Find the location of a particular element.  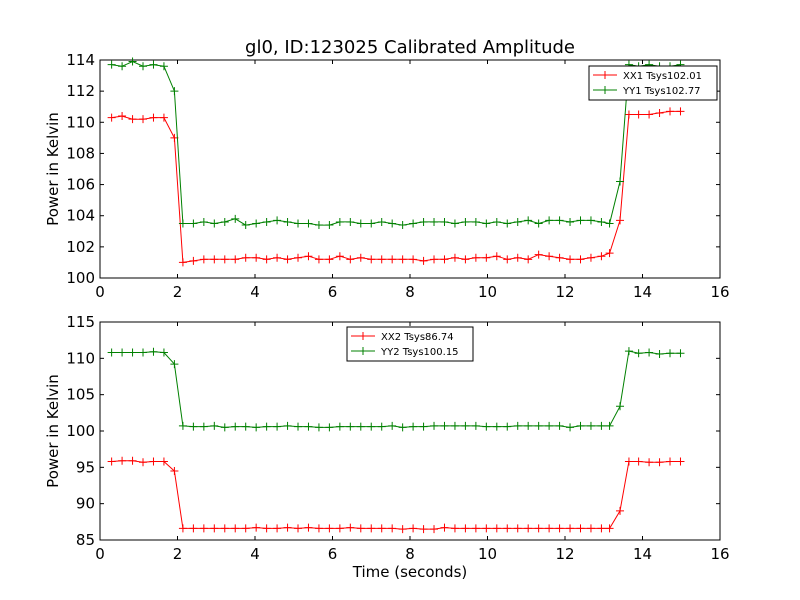

y-tick-label: 90 is located at coordinates (85, 504).